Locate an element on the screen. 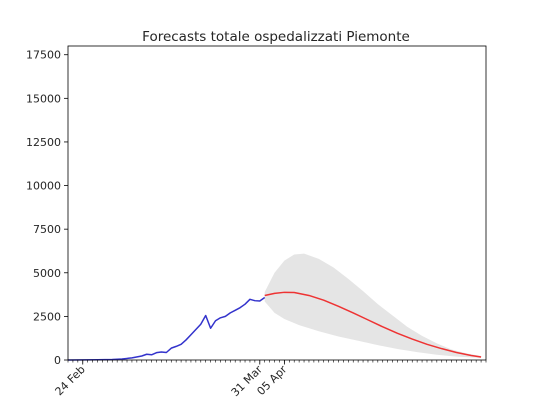 This screenshot has width=540, height=405. y-tick-label: 2500 is located at coordinates (47, 316).